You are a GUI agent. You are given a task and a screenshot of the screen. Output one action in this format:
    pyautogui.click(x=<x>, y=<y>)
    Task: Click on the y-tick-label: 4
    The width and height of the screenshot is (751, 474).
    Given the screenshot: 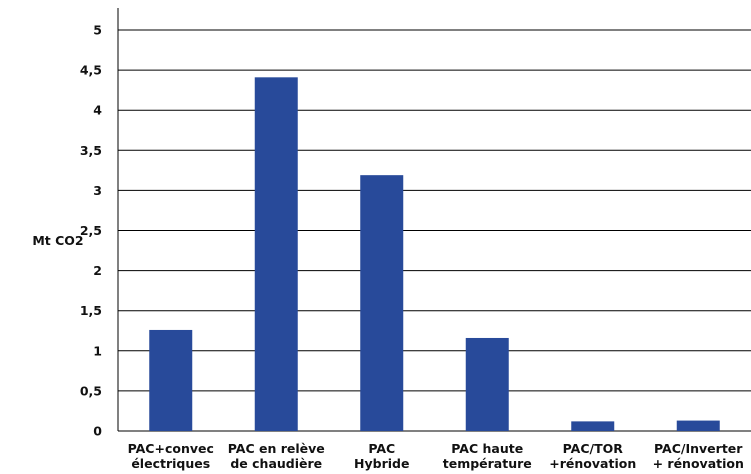 What is the action you would take?
    pyautogui.click(x=97, y=110)
    